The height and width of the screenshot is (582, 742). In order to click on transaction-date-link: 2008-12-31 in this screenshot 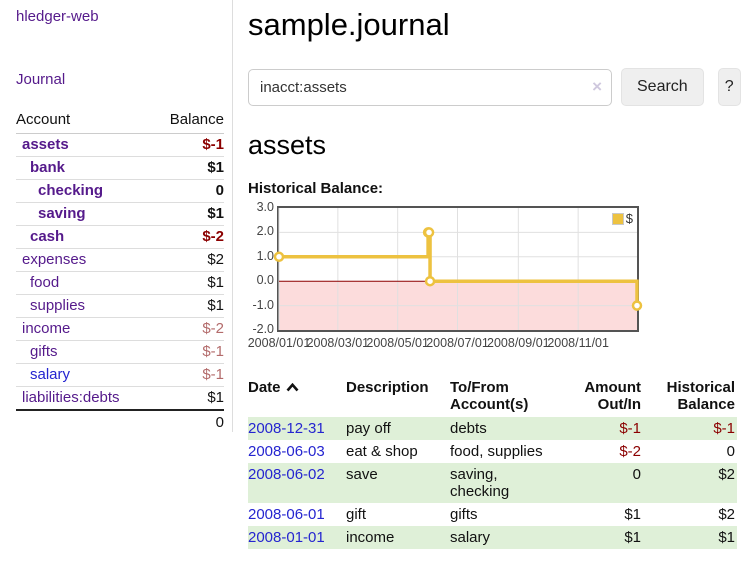, I will do `click(286, 428)`.